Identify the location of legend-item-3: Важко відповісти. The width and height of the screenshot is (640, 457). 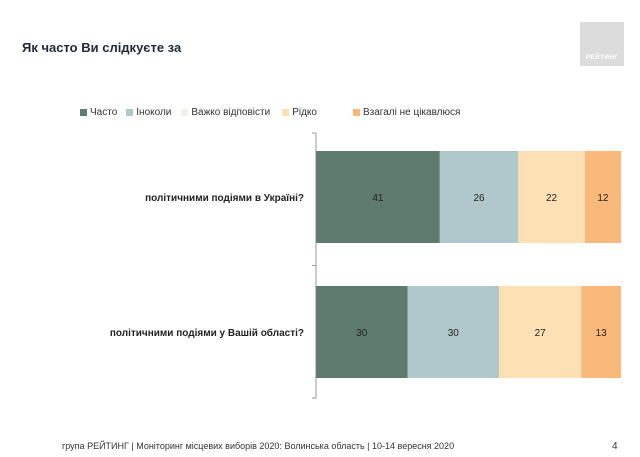
(225, 112).